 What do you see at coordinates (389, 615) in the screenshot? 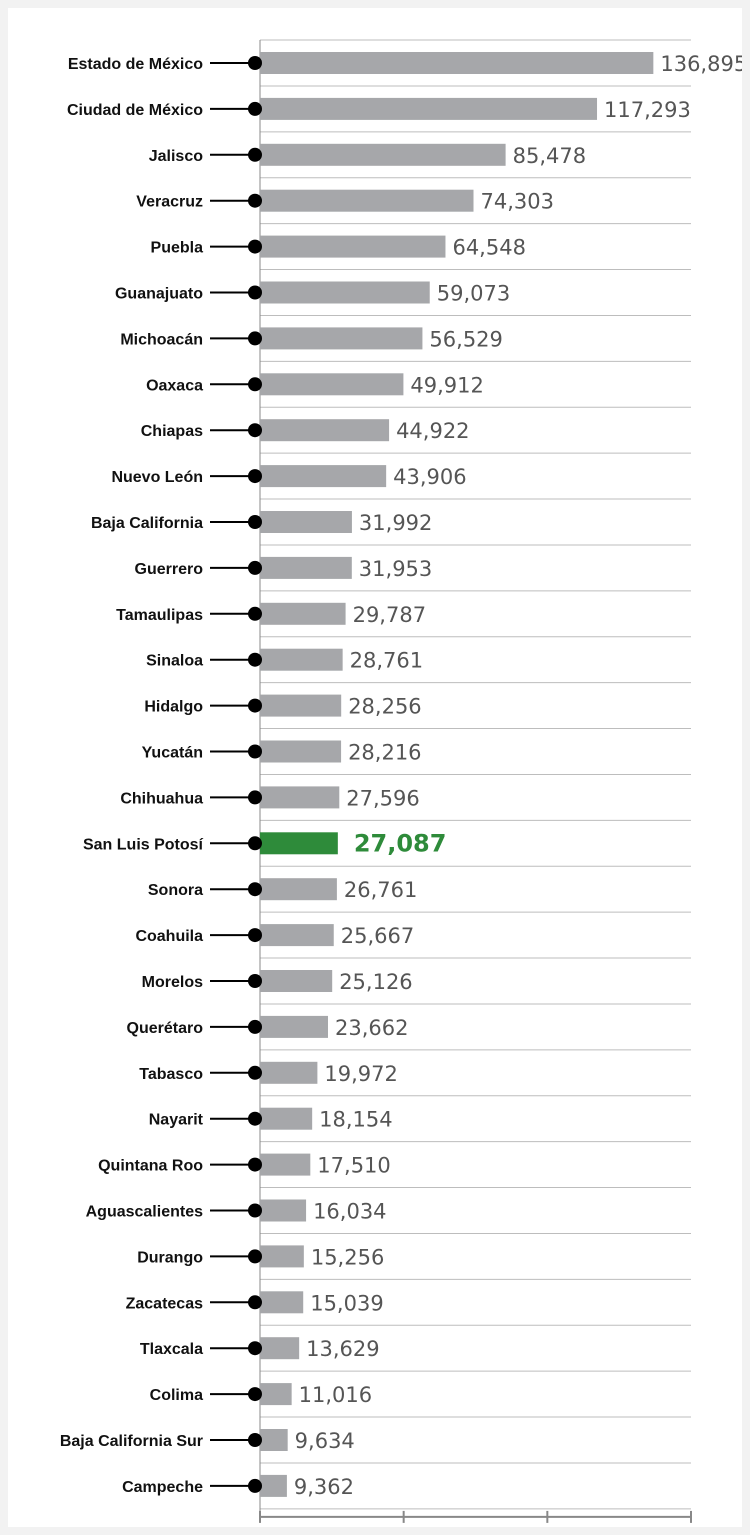
I see `value-label: 29,787` at bounding box center [389, 615].